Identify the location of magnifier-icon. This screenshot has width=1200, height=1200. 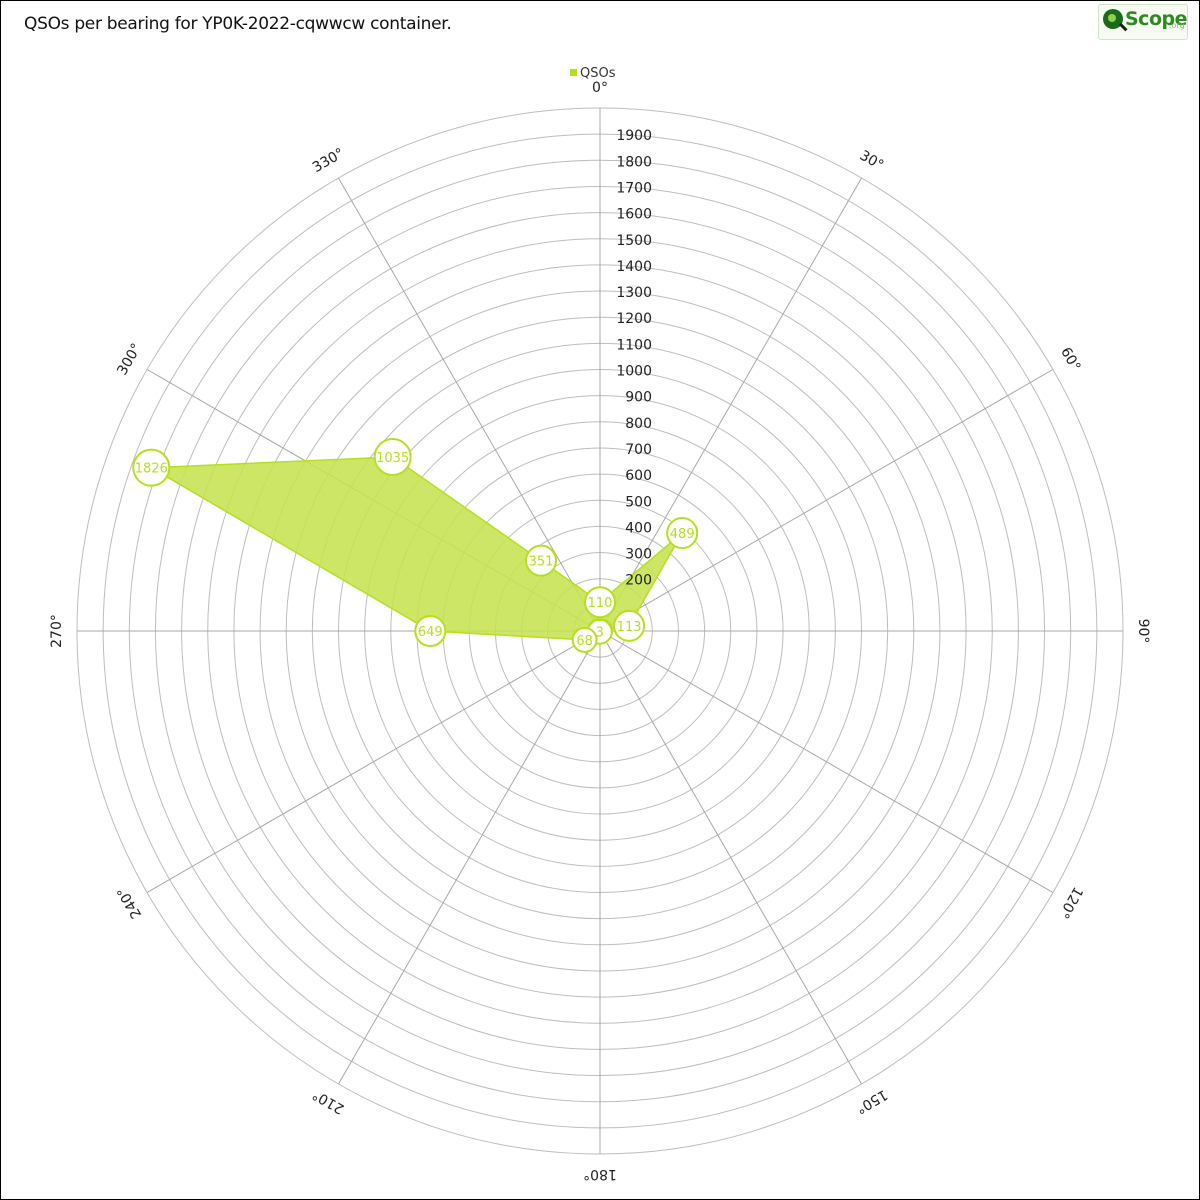
(1113, 19).